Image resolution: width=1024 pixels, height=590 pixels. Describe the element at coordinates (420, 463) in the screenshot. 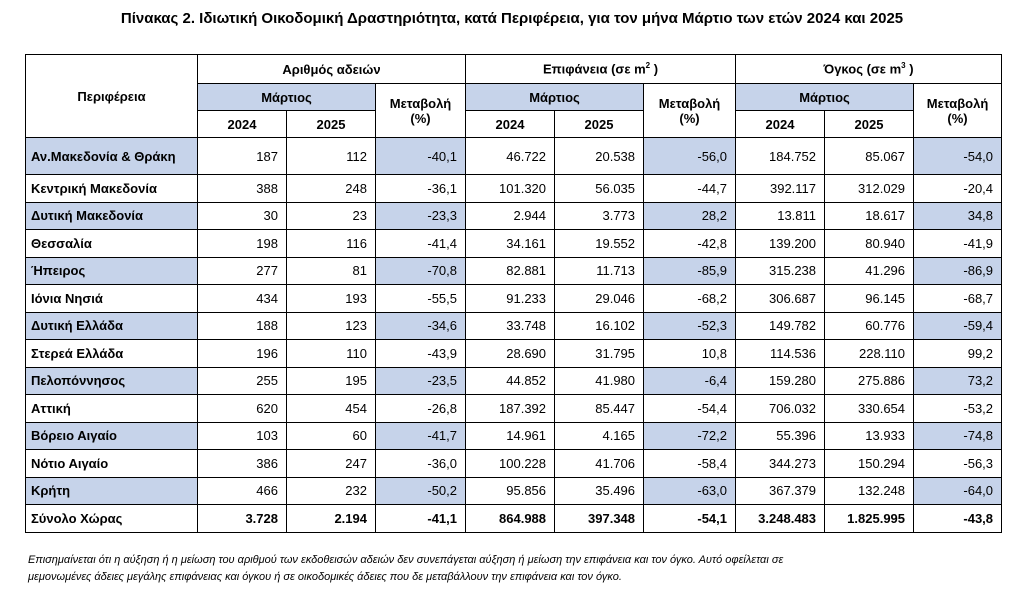

I see `table-cell: -36,0` at that location.